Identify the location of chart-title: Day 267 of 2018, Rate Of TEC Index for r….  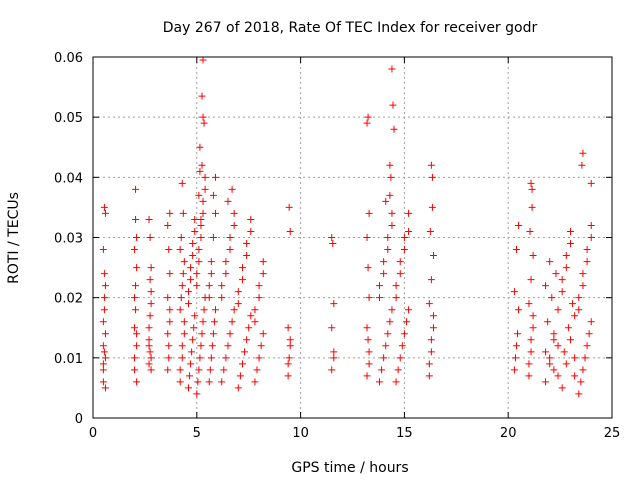
(350, 28).